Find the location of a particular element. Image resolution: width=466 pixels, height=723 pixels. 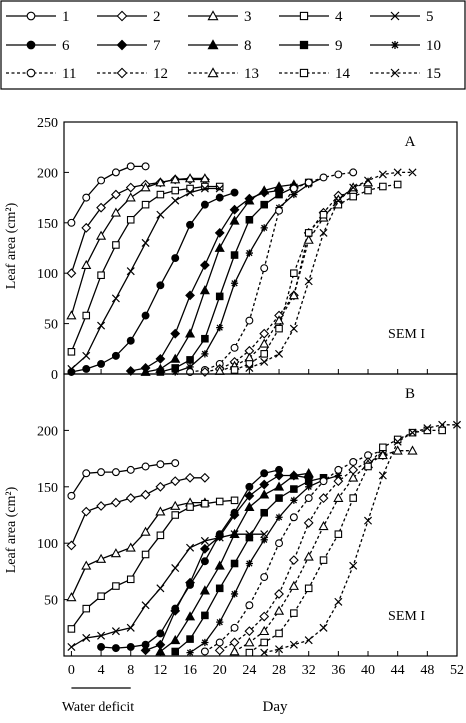

legend-label: 11 is located at coordinates (69, 74).